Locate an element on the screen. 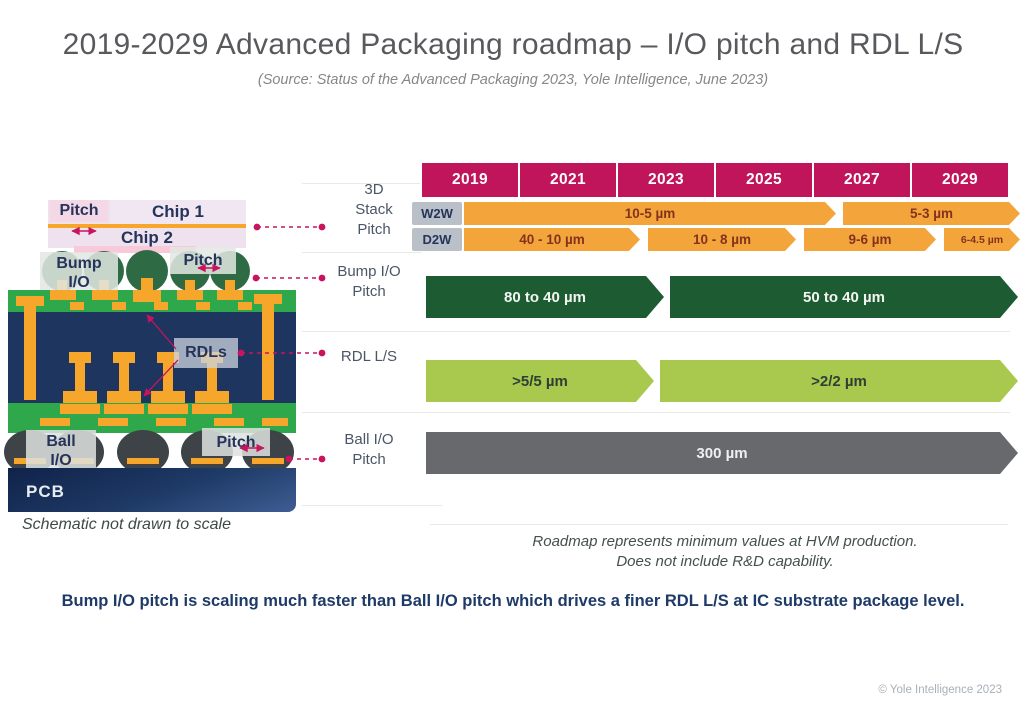 Image resolution: width=1026 pixels, height=716 pixels. d2w-tag: D2W is located at coordinates (437, 239).